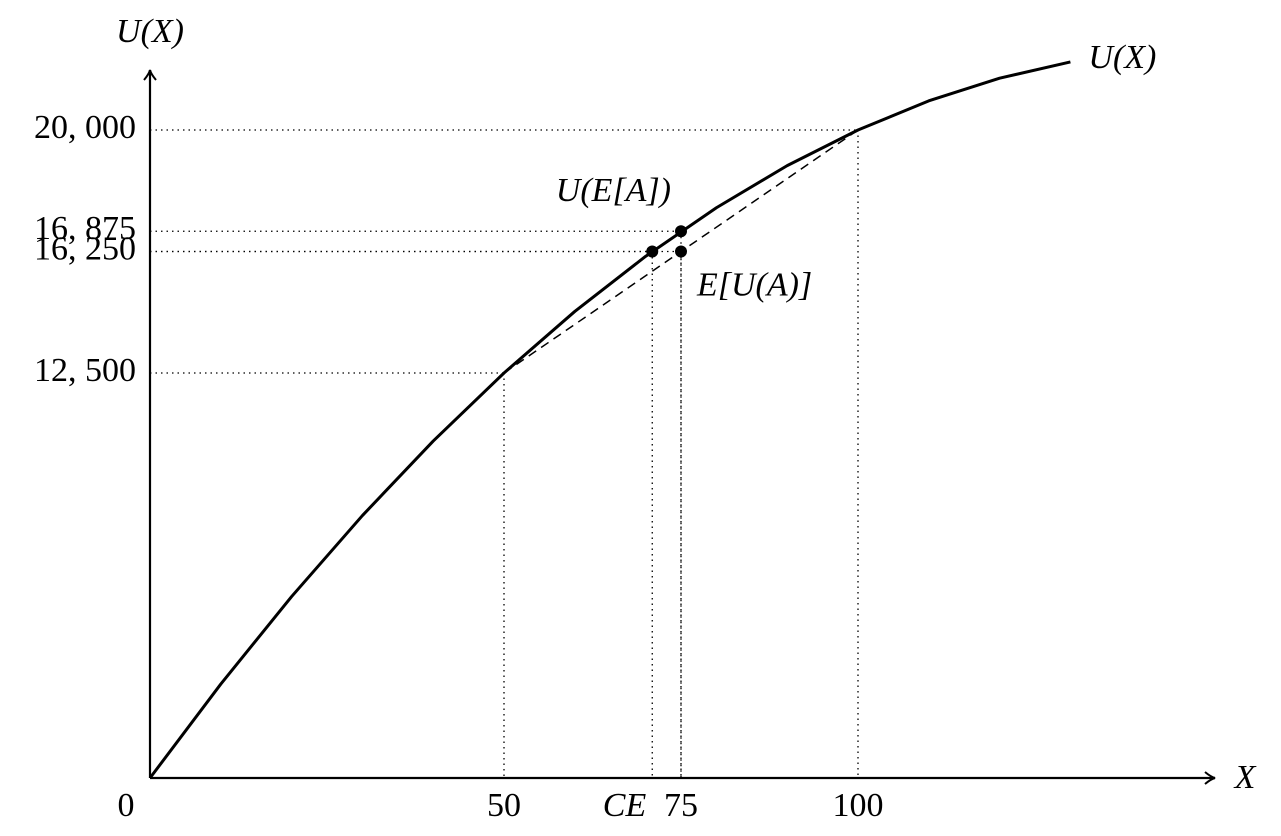 Image resolution: width=1281 pixels, height=836 pixels. What do you see at coordinates (85, 370) in the screenshot?
I see `y-tick-label: 12, 500` at bounding box center [85, 370].